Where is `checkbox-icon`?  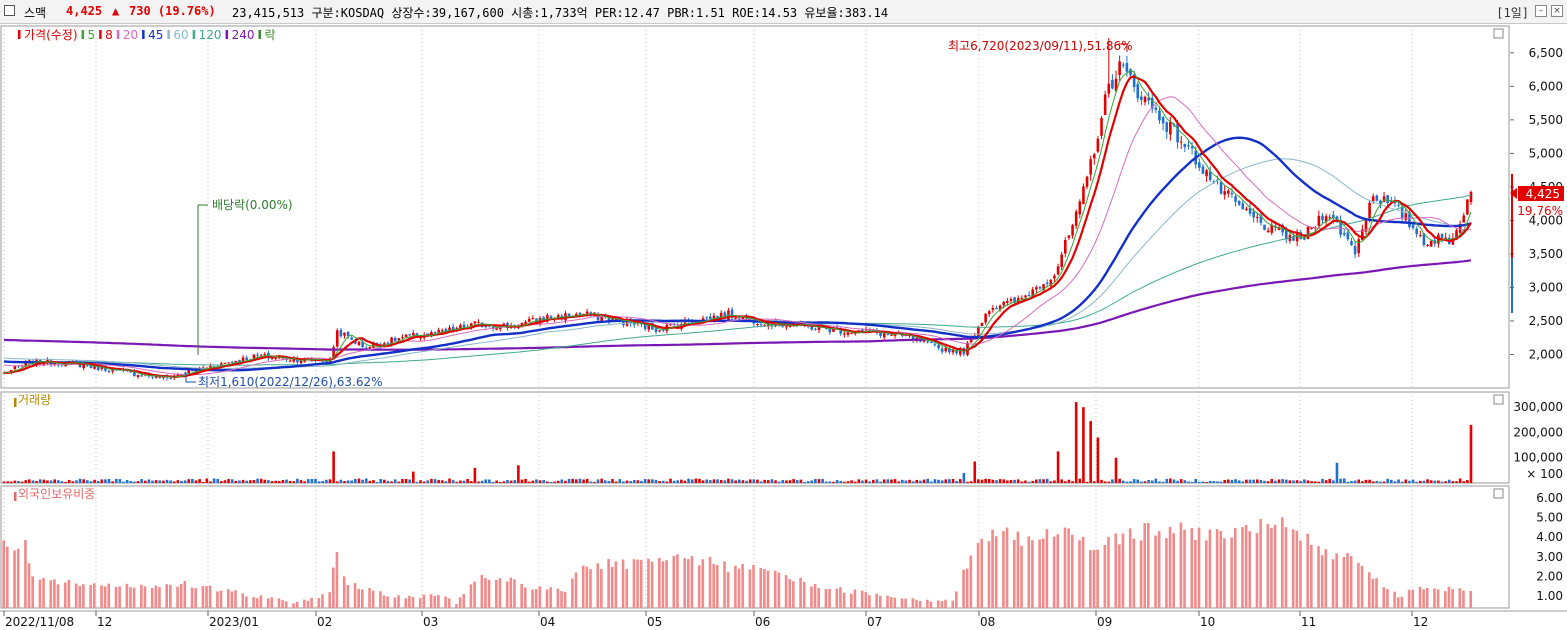
checkbox-icon is located at coordinates (9, 10).